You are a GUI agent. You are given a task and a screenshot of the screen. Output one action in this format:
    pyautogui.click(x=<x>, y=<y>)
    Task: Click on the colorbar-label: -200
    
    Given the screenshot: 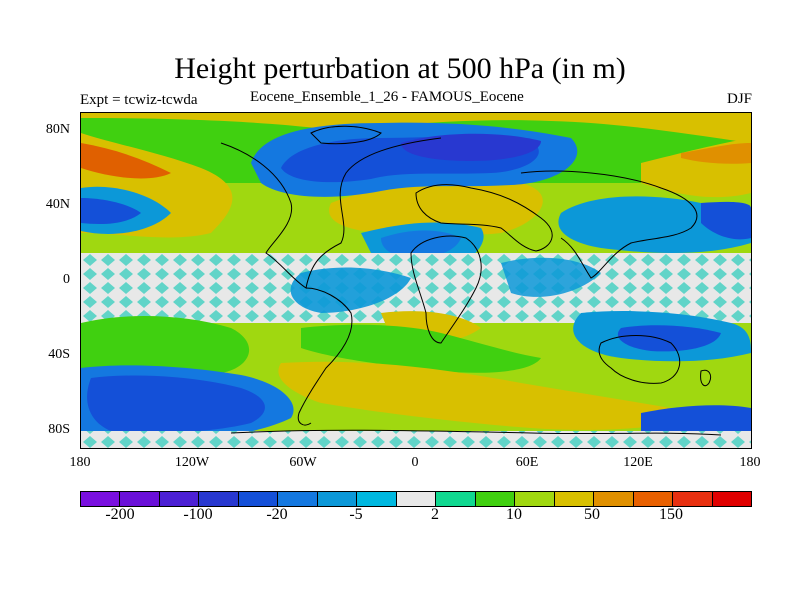 What is the action you would take?
    pyautogui.click(x=120, y=514)
    